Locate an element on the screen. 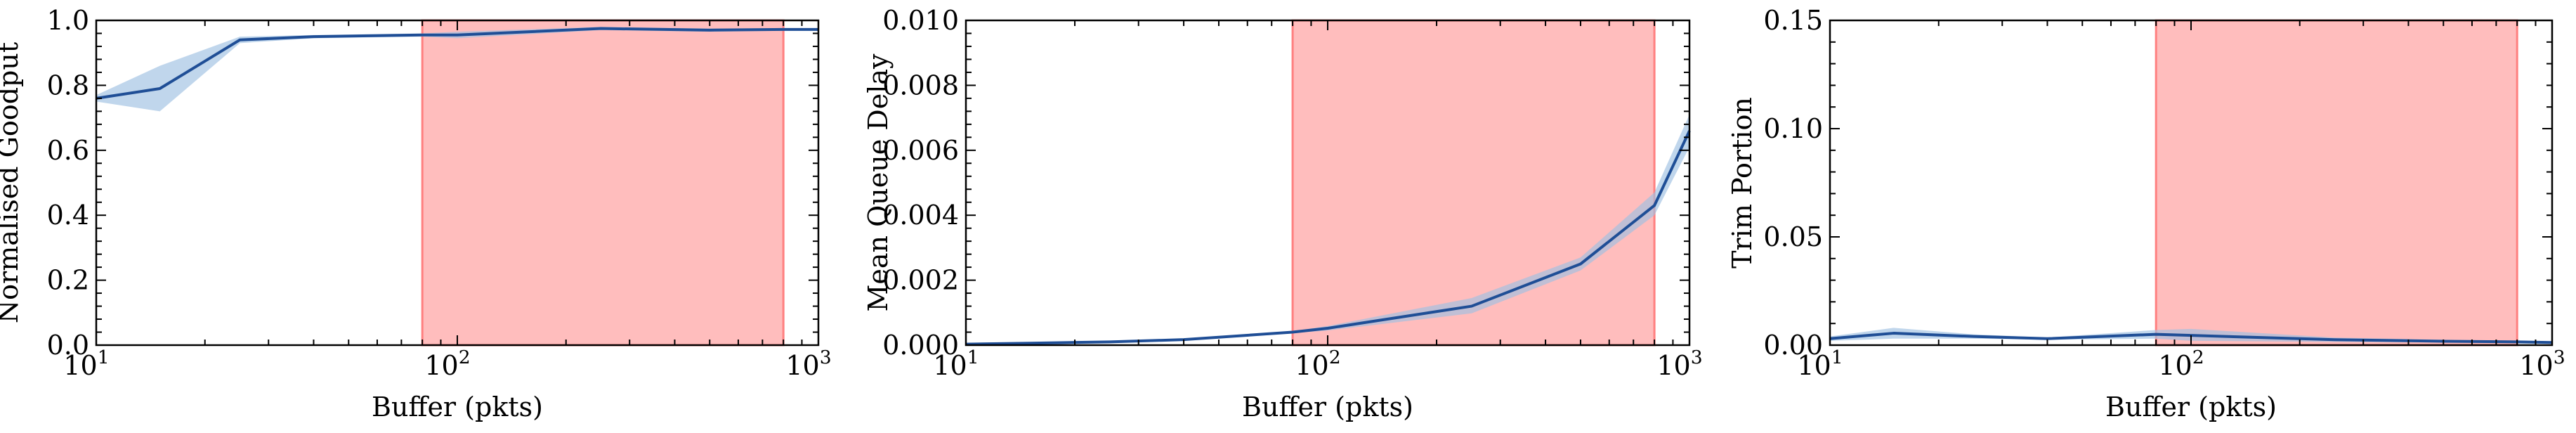 Image resolution: width=2576 pixels, height=433 pixels. y-tick-label: 0.4 is located at coordinates (68, 215).